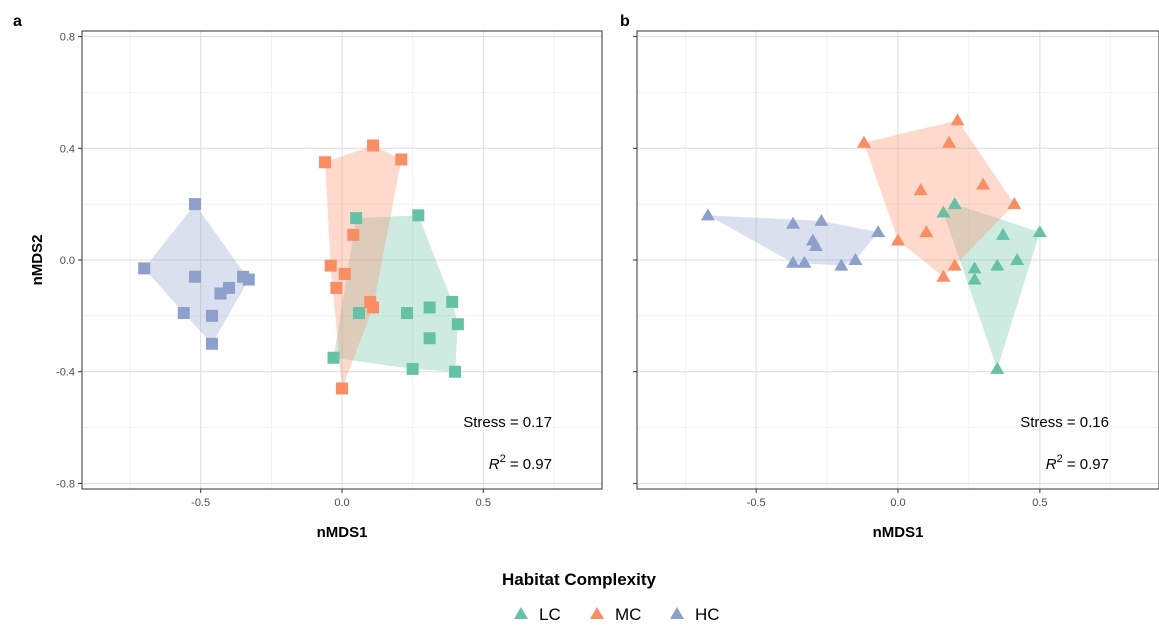 This screenshot has width=1159, height=628. Describe the element at coordinates (628, 614) in the screenshot. I see `legend-label: MC` at that location.